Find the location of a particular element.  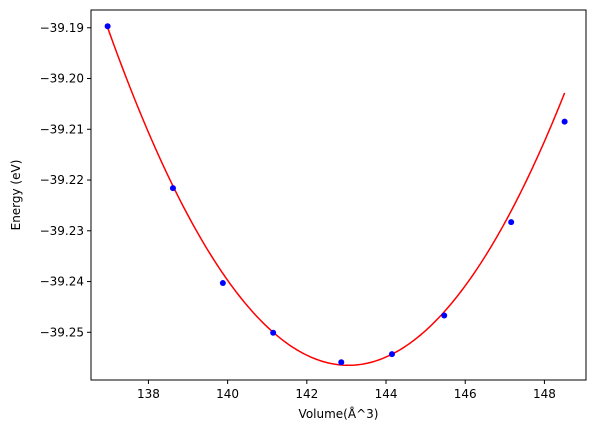

y-tick-label: −39.23 is located at coordinates (62, 231).